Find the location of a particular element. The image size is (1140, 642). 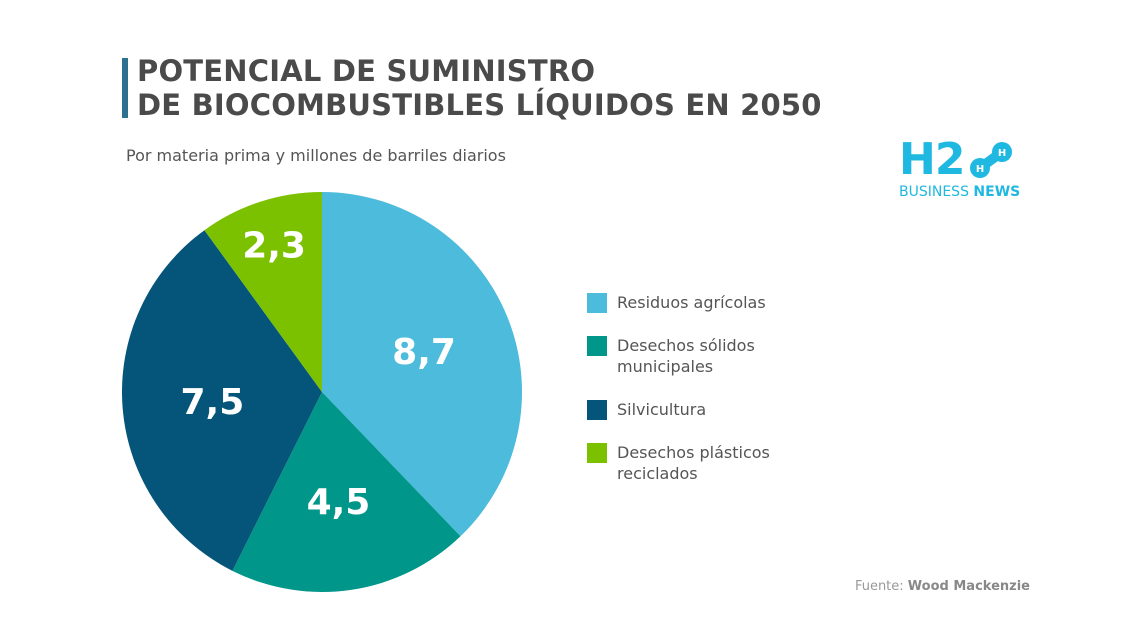

molecule-icon: H H is located at coordinates (991, 160).